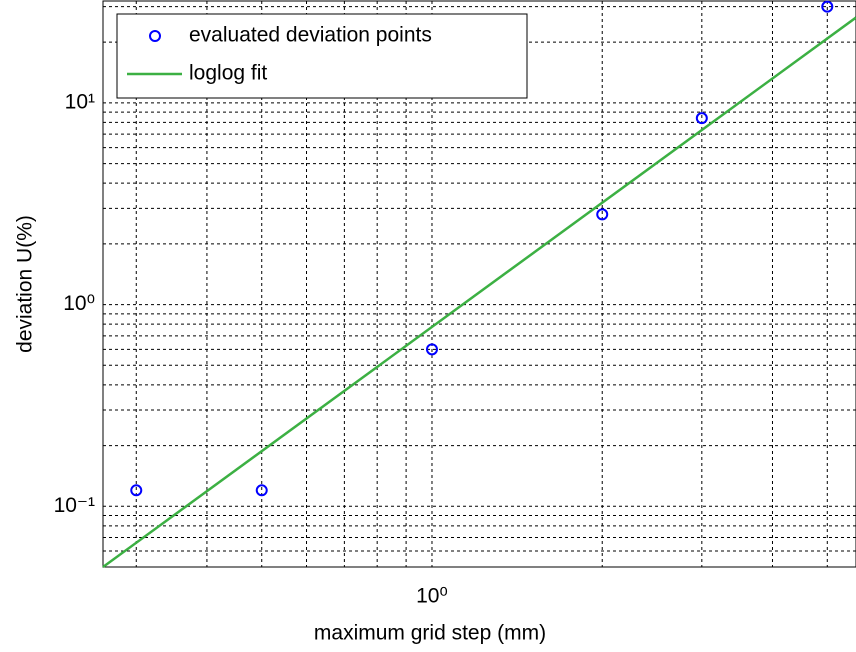 The width and height of the screenshot is (856, 652). I want to click on legend-box, so click(322, 56).